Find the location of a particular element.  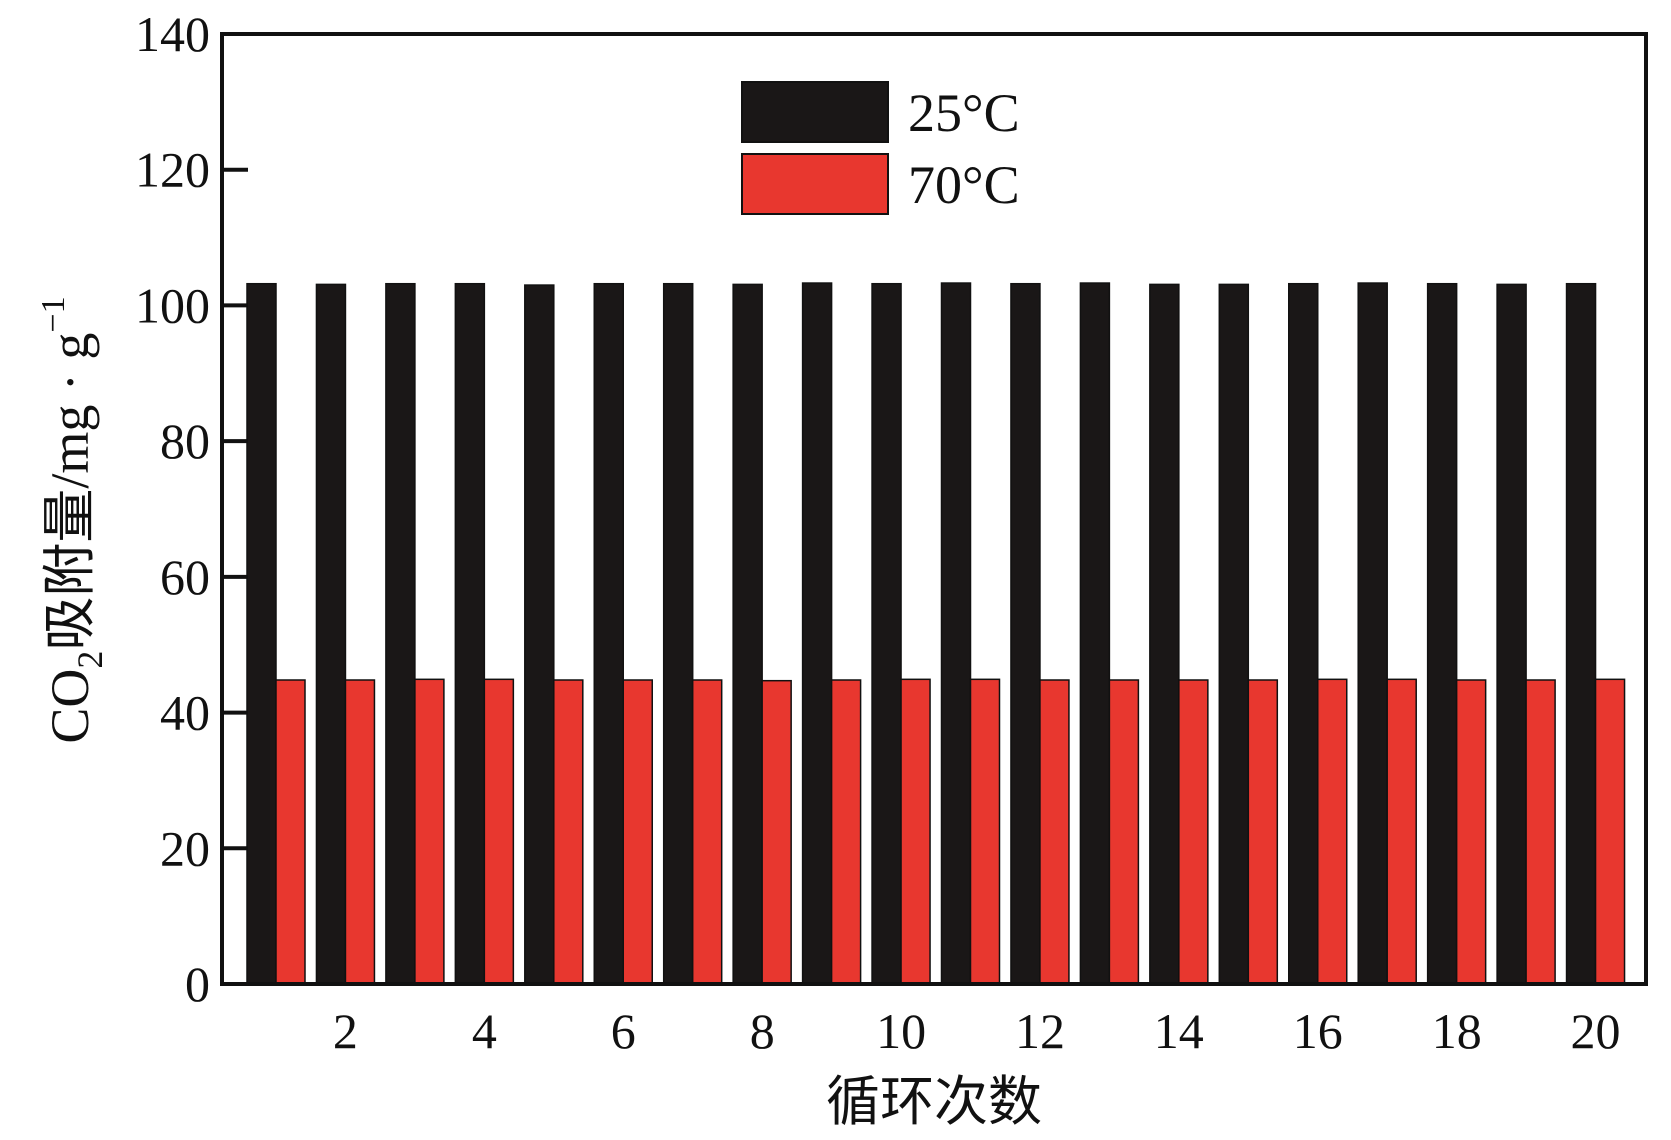

x-tick-label: 10 is located at coordinates (901, 1031).